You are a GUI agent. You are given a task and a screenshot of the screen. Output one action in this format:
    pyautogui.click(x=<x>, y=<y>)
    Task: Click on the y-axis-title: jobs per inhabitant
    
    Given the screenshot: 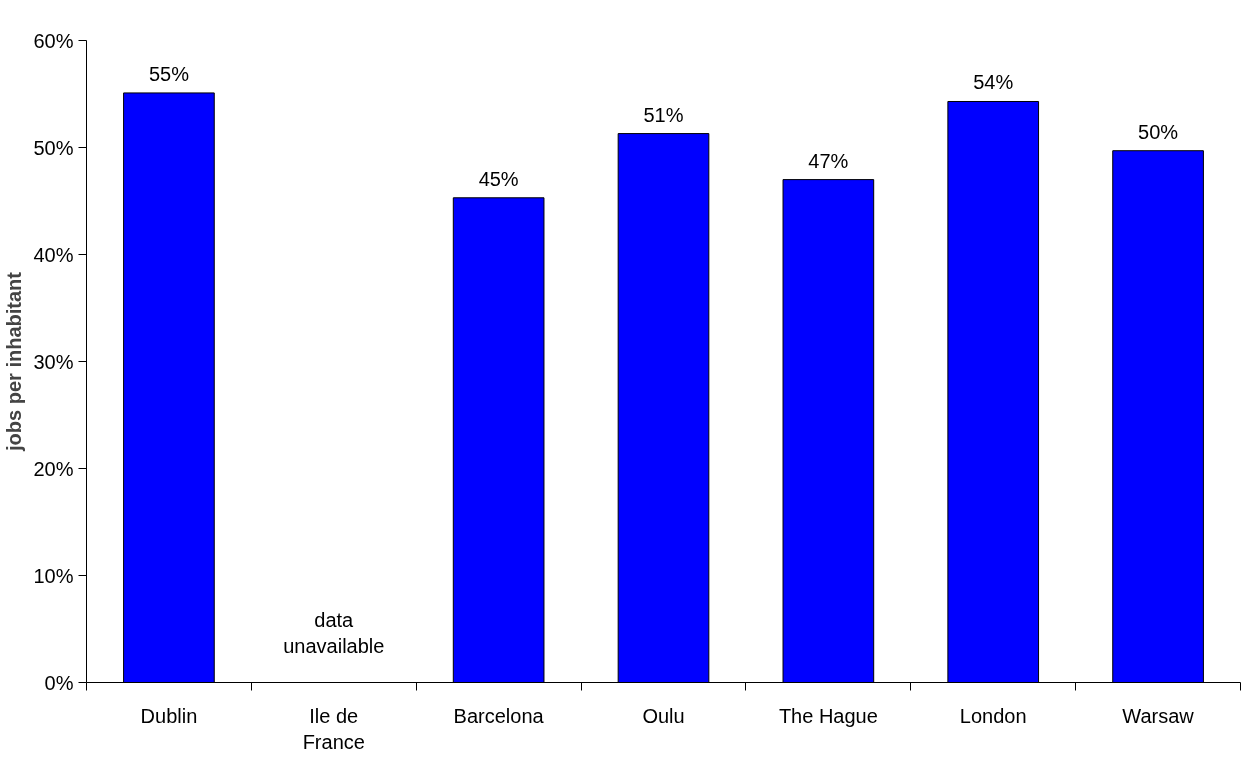 What is the action you would take?
    pyautogui.click(x=14, y=361)
    